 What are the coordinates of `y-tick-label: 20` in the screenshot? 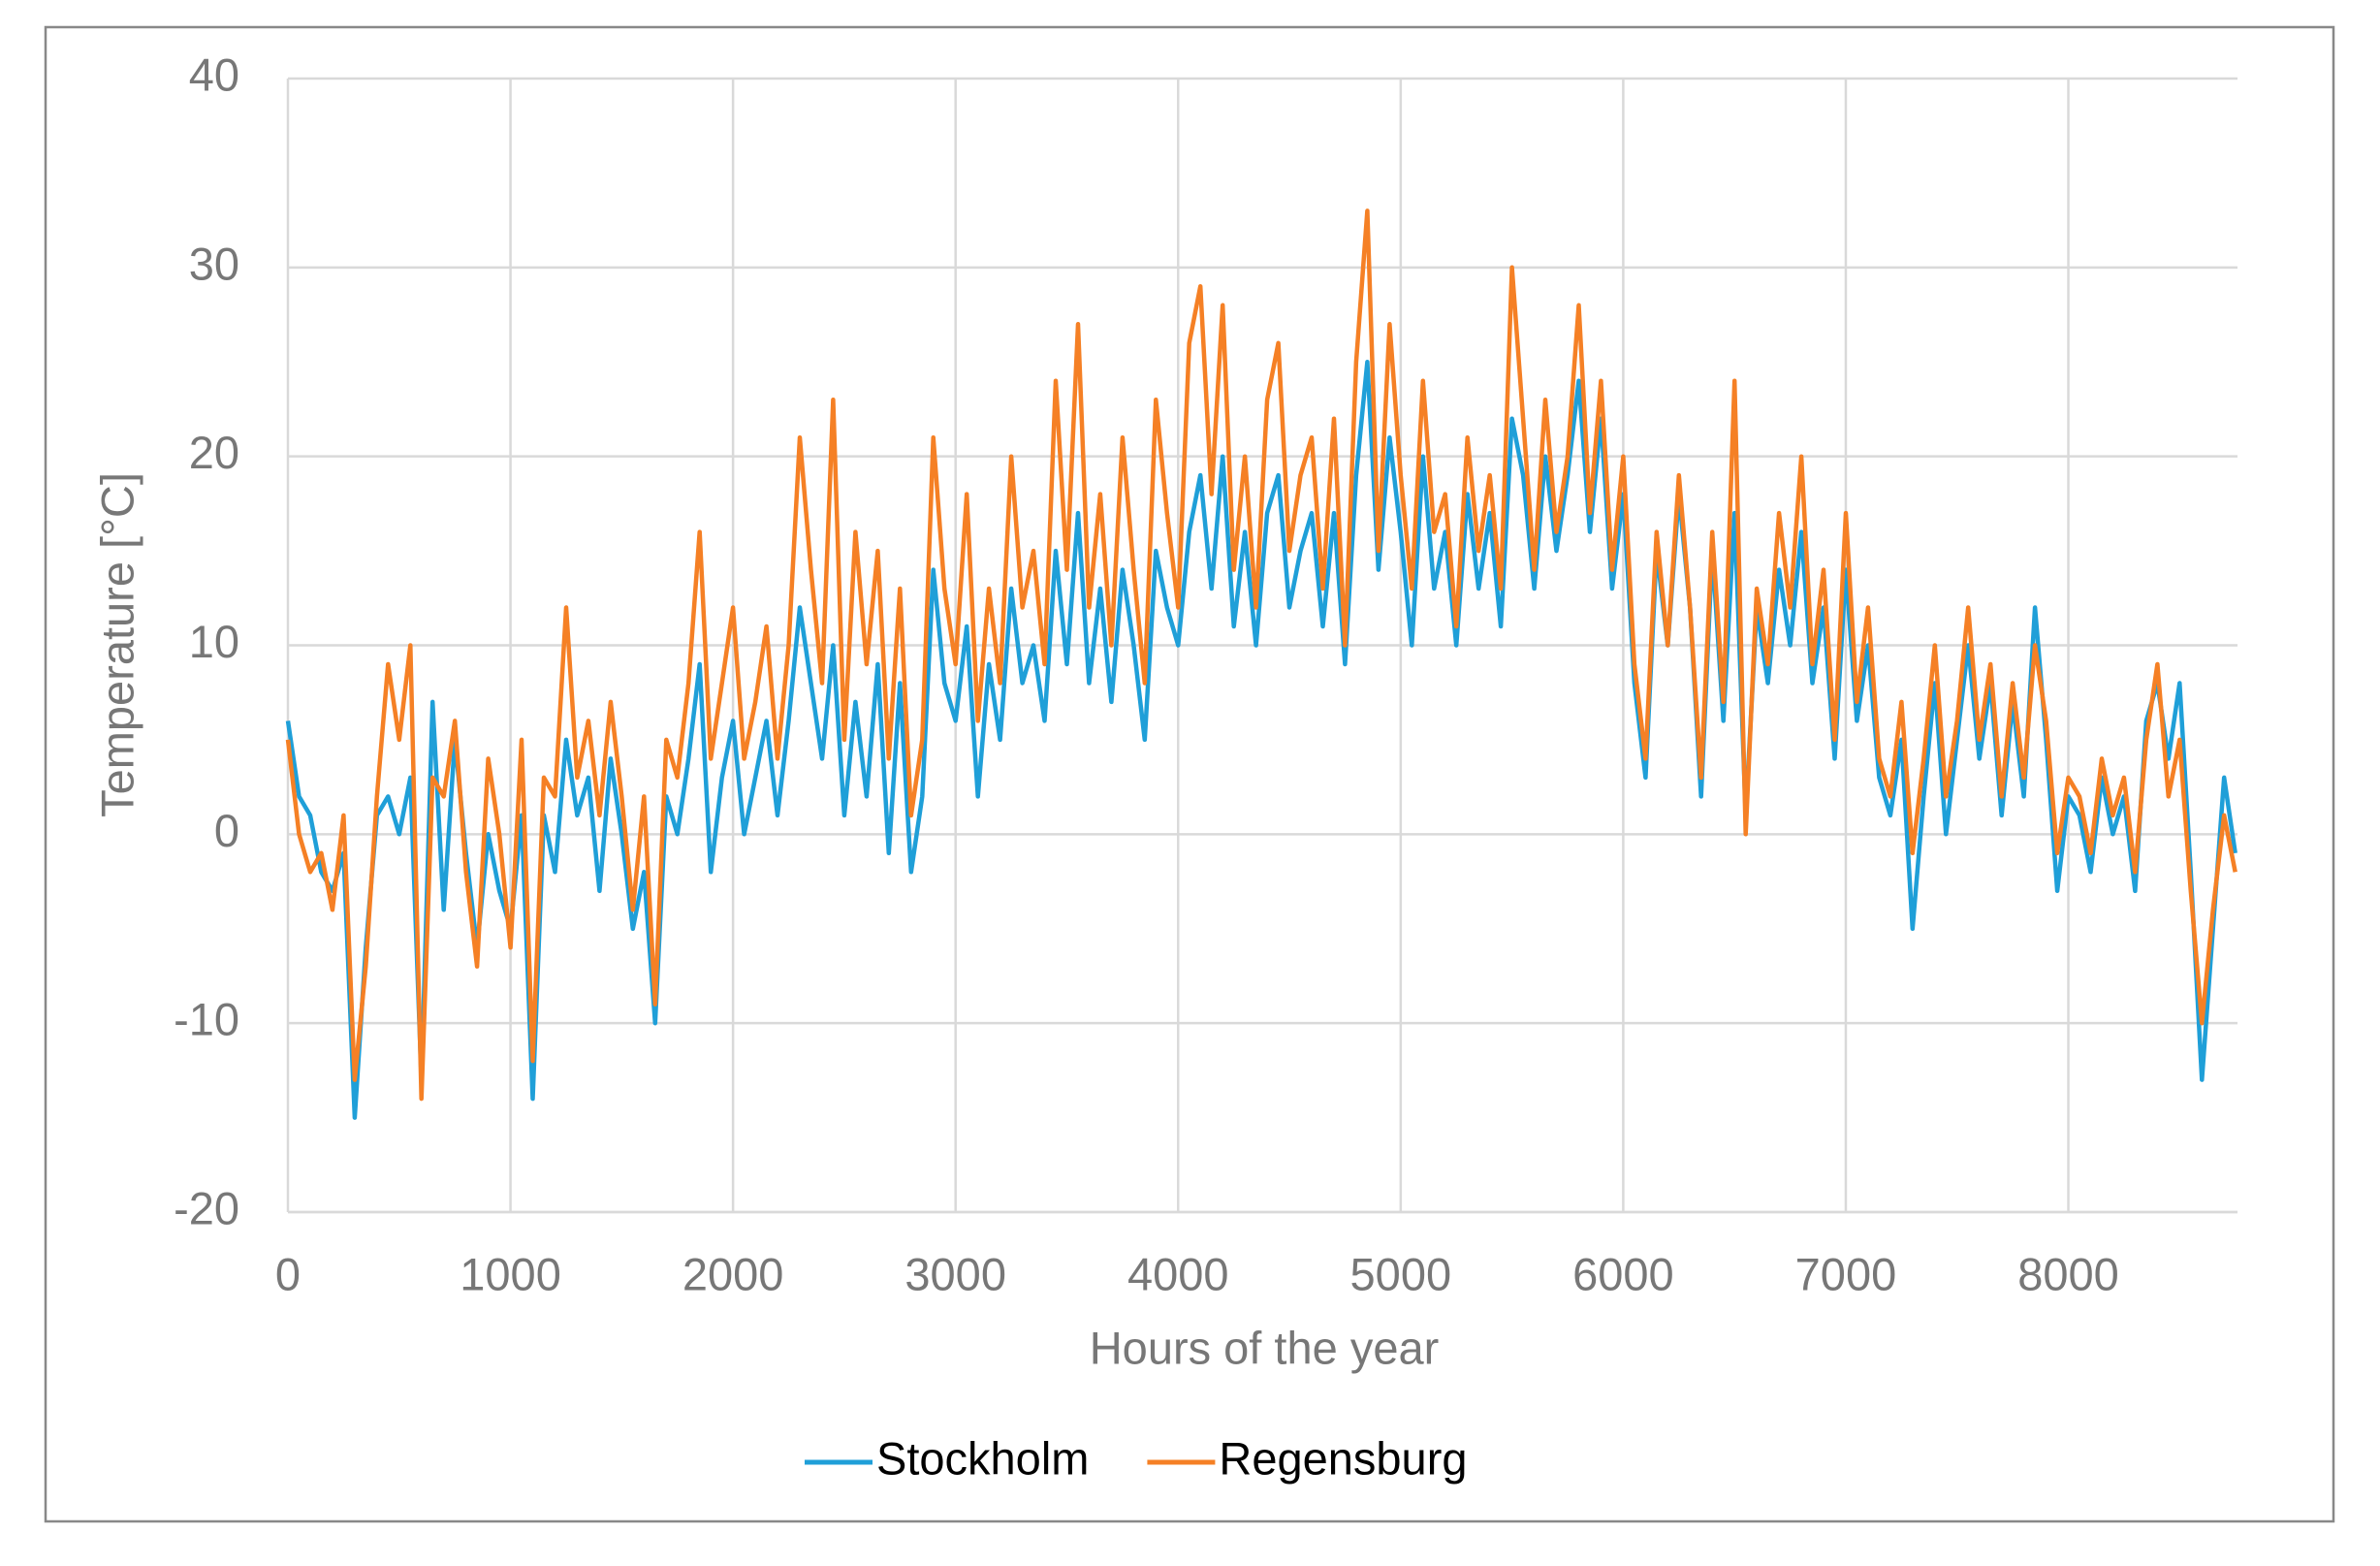 It's located at (214, 452).